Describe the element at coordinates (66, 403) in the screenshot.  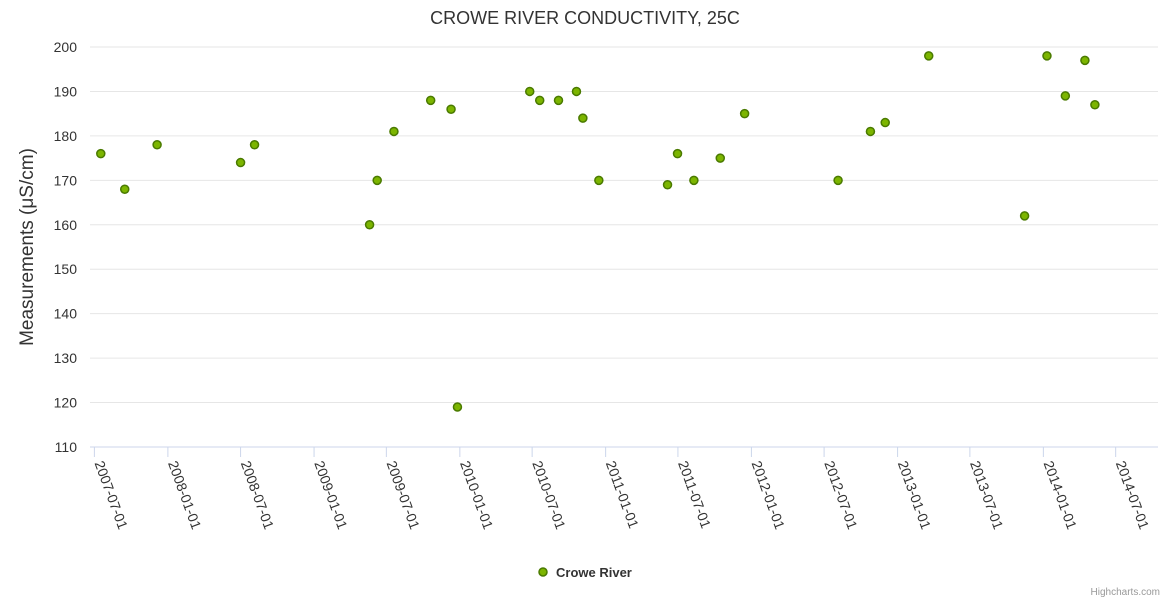
I see `y-tick-label-120: 120` at that location.